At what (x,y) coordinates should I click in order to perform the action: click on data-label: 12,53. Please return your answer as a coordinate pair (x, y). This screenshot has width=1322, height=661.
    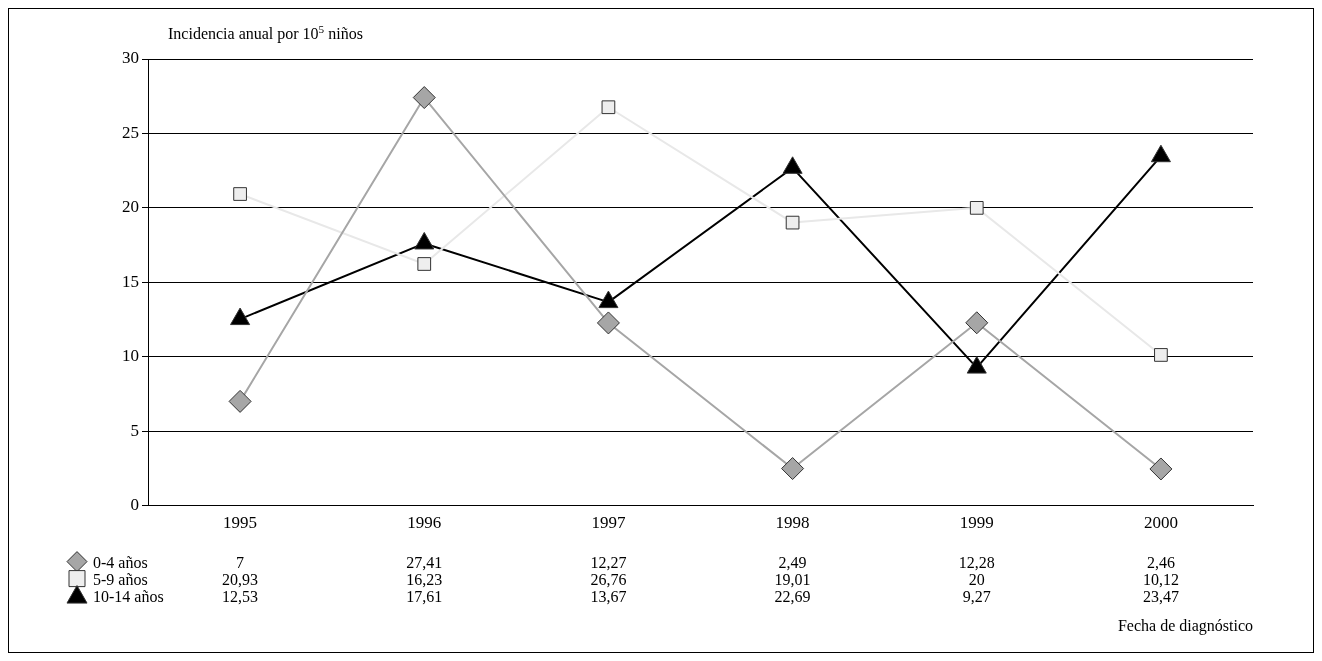
    Looking at the image, I should click on (240, 596).